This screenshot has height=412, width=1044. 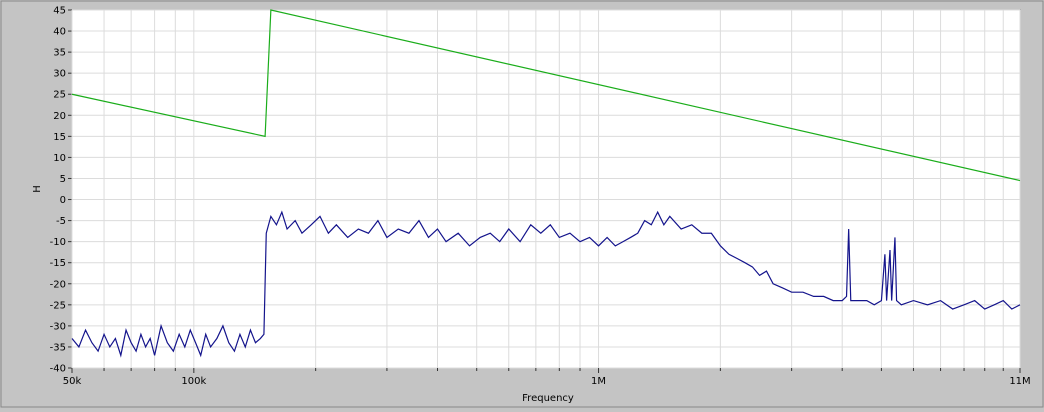 I want to click on y-tick-label: 15, so click(x=59, y=137).